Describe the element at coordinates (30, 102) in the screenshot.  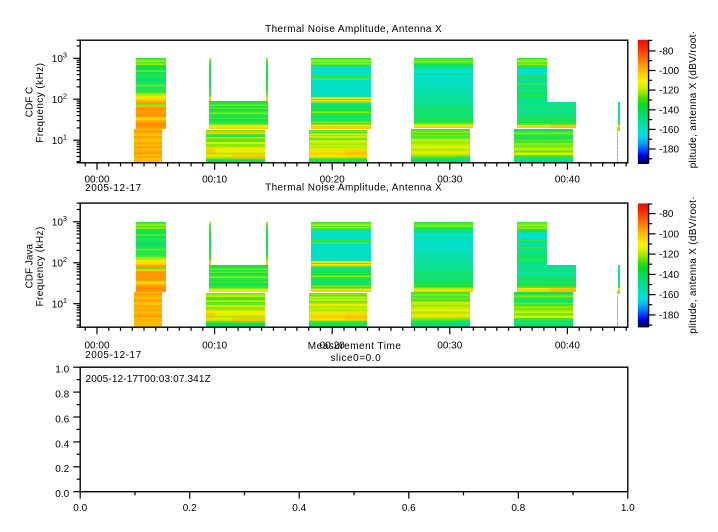
I see `svg-text: CDF C` at that location.